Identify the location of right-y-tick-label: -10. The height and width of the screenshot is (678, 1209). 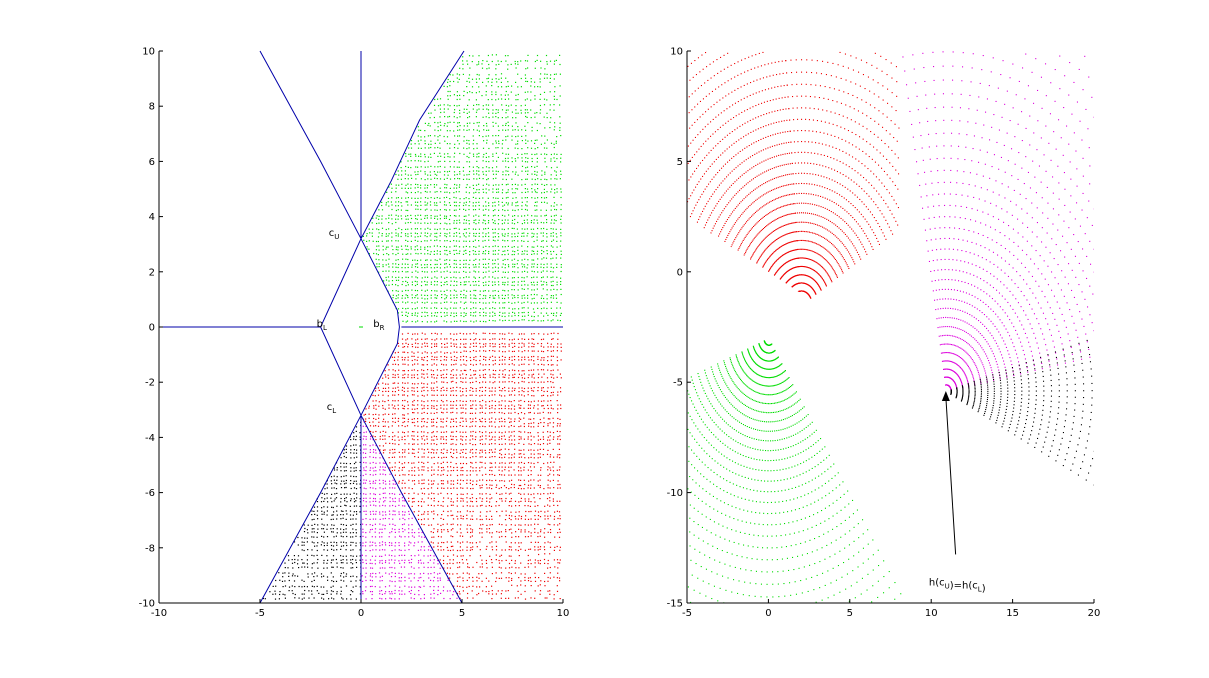
(675, 493).